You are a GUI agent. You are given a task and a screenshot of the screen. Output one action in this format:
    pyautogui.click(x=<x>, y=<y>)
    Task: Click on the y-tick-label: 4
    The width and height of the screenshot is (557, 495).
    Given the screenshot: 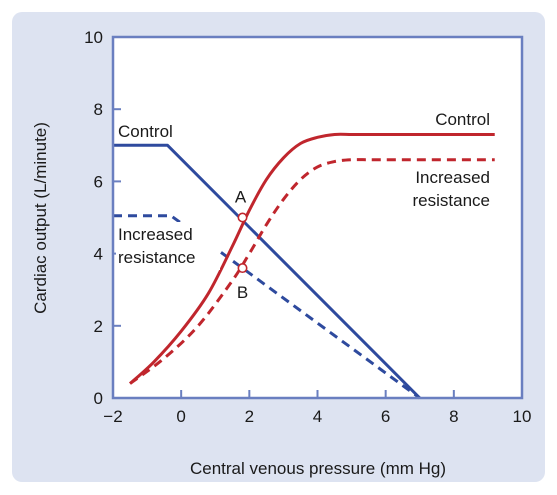 What is the action you would take?
    pyautogui.click(x=98, y=254)
    